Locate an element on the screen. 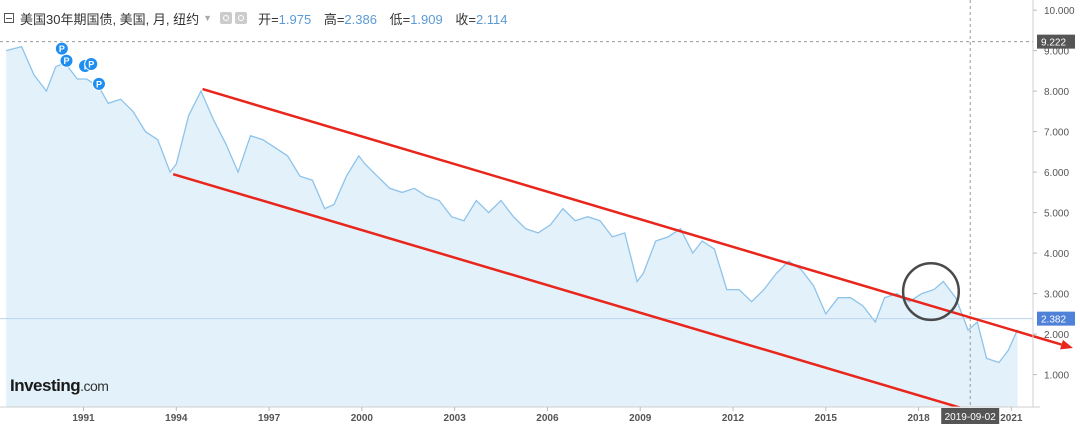 This screenshot has height=424, width=1080. price-badge-label: 2.382 is located at coordinates (1053, 320).